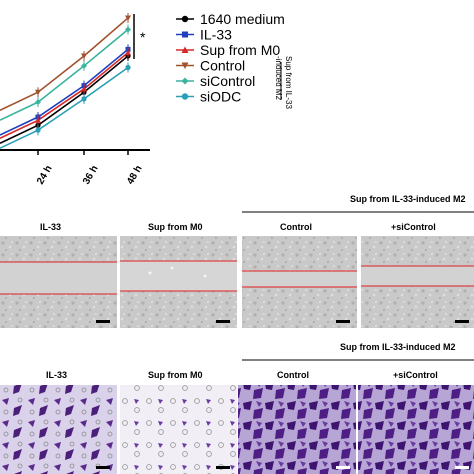 Image resolution: width=474 pixels, height=474 pixels. I want to click on wound-label-sup-m0: Sup from M0, so click(175, 227).